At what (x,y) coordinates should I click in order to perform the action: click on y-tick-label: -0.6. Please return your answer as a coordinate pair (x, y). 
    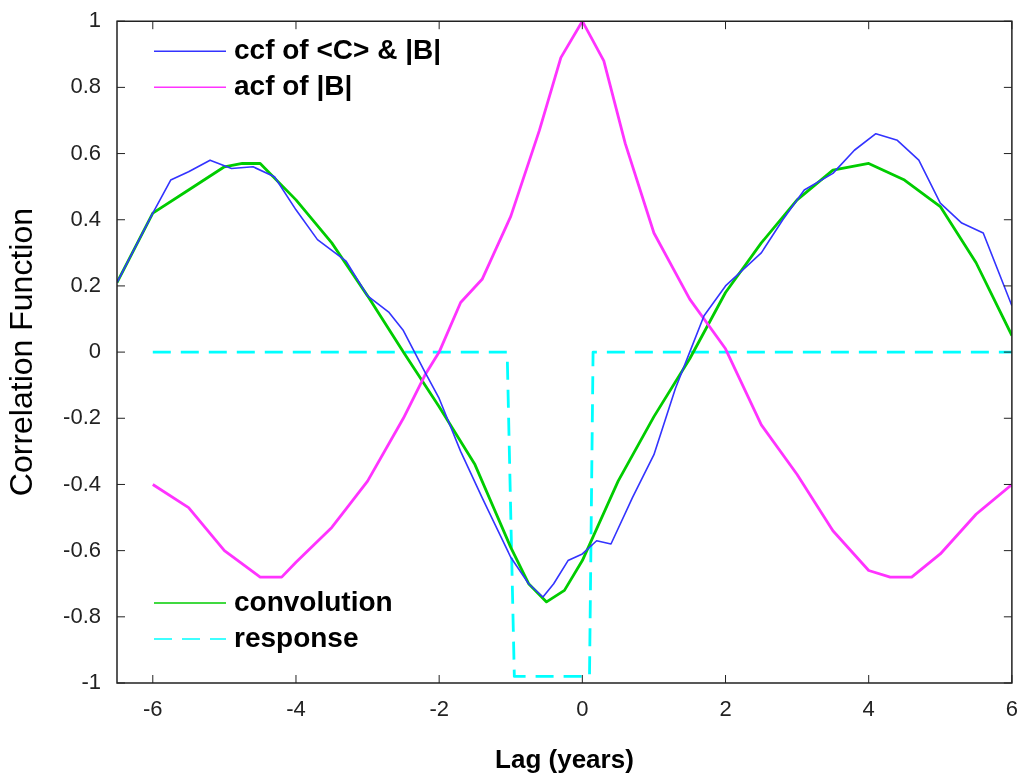
    Looking at the image, I should click on (82, 549).